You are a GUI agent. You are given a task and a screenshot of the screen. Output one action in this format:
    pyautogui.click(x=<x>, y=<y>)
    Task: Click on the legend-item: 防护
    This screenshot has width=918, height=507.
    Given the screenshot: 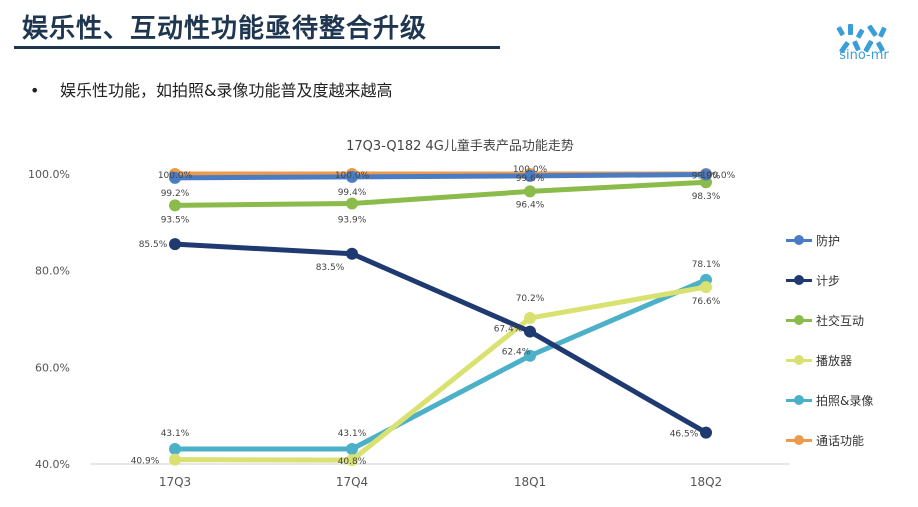 What is the action you would take?
    pyautogui.click(x=829, y=240)
    